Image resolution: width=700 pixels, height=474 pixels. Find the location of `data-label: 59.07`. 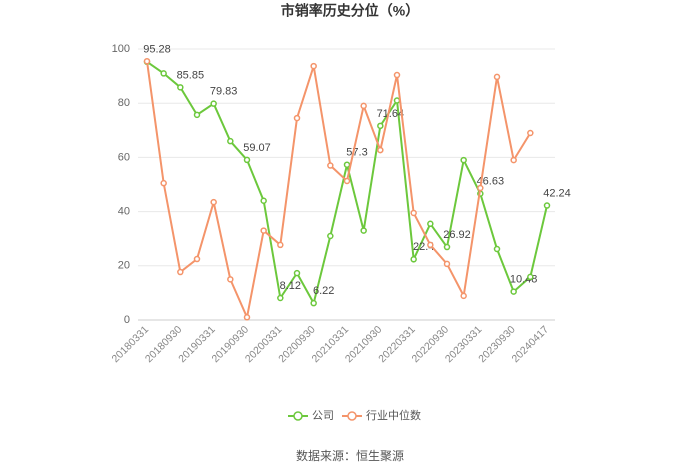

data-label: 59.07 is located at coordinates (257, 148).